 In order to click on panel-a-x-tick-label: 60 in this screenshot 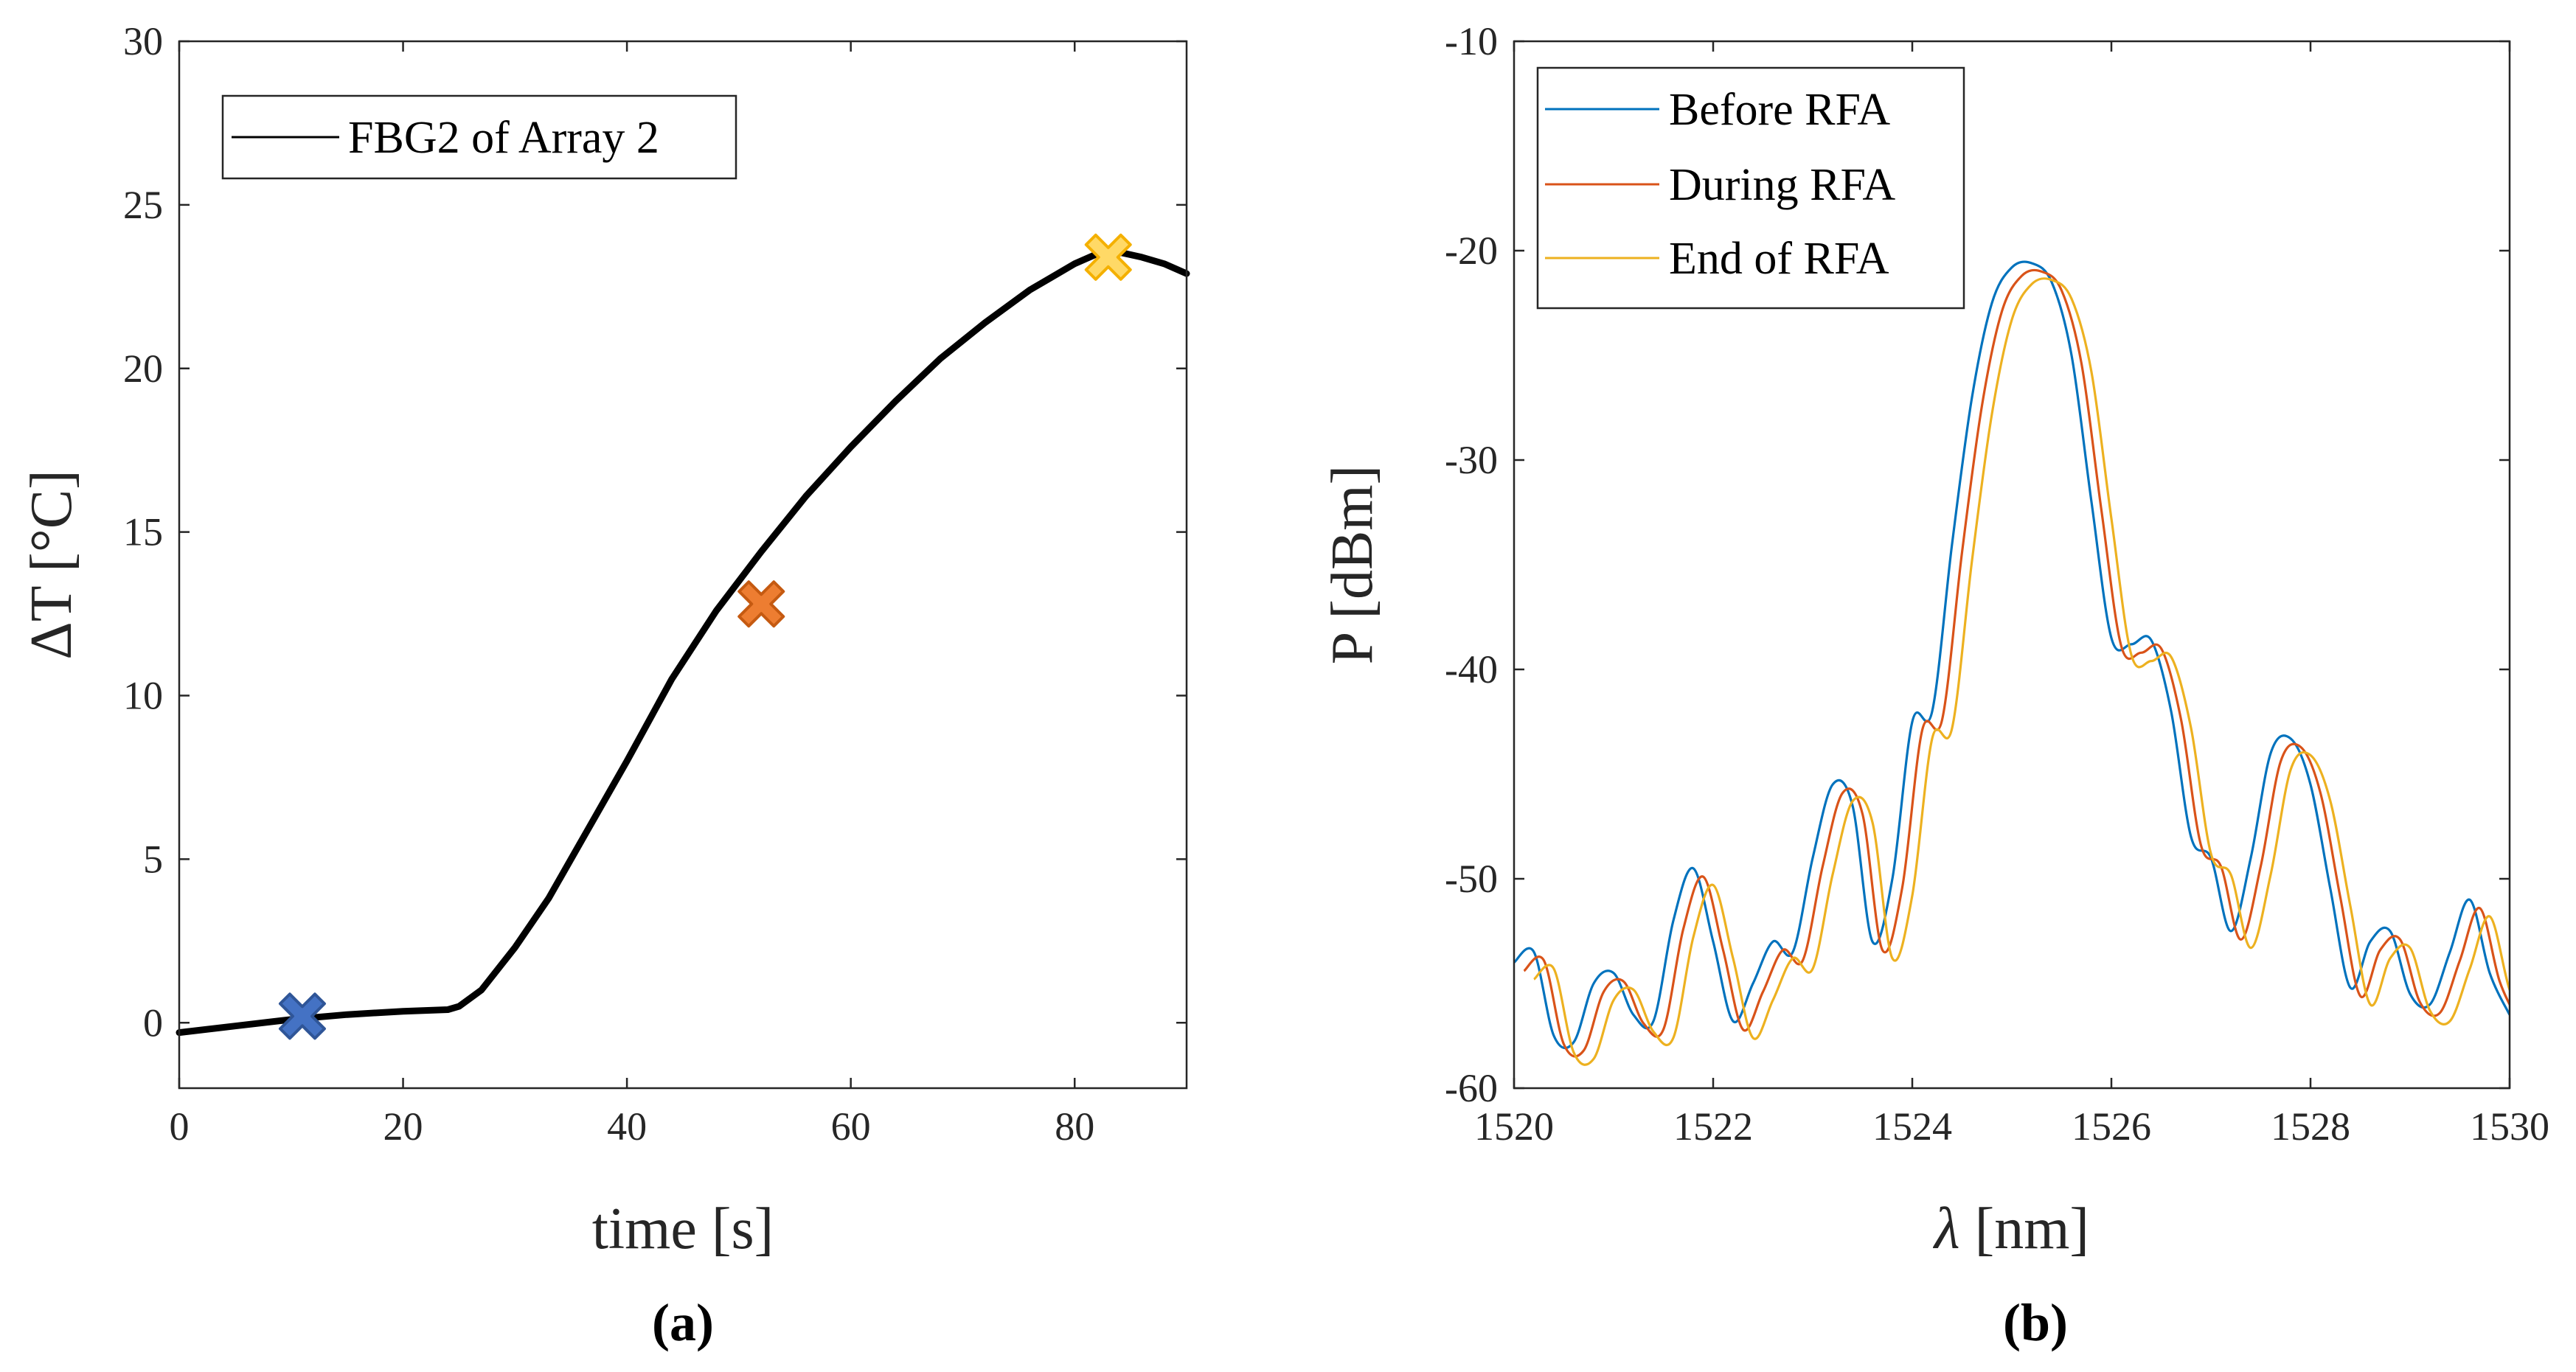, I will do `click(851, 1126)`.